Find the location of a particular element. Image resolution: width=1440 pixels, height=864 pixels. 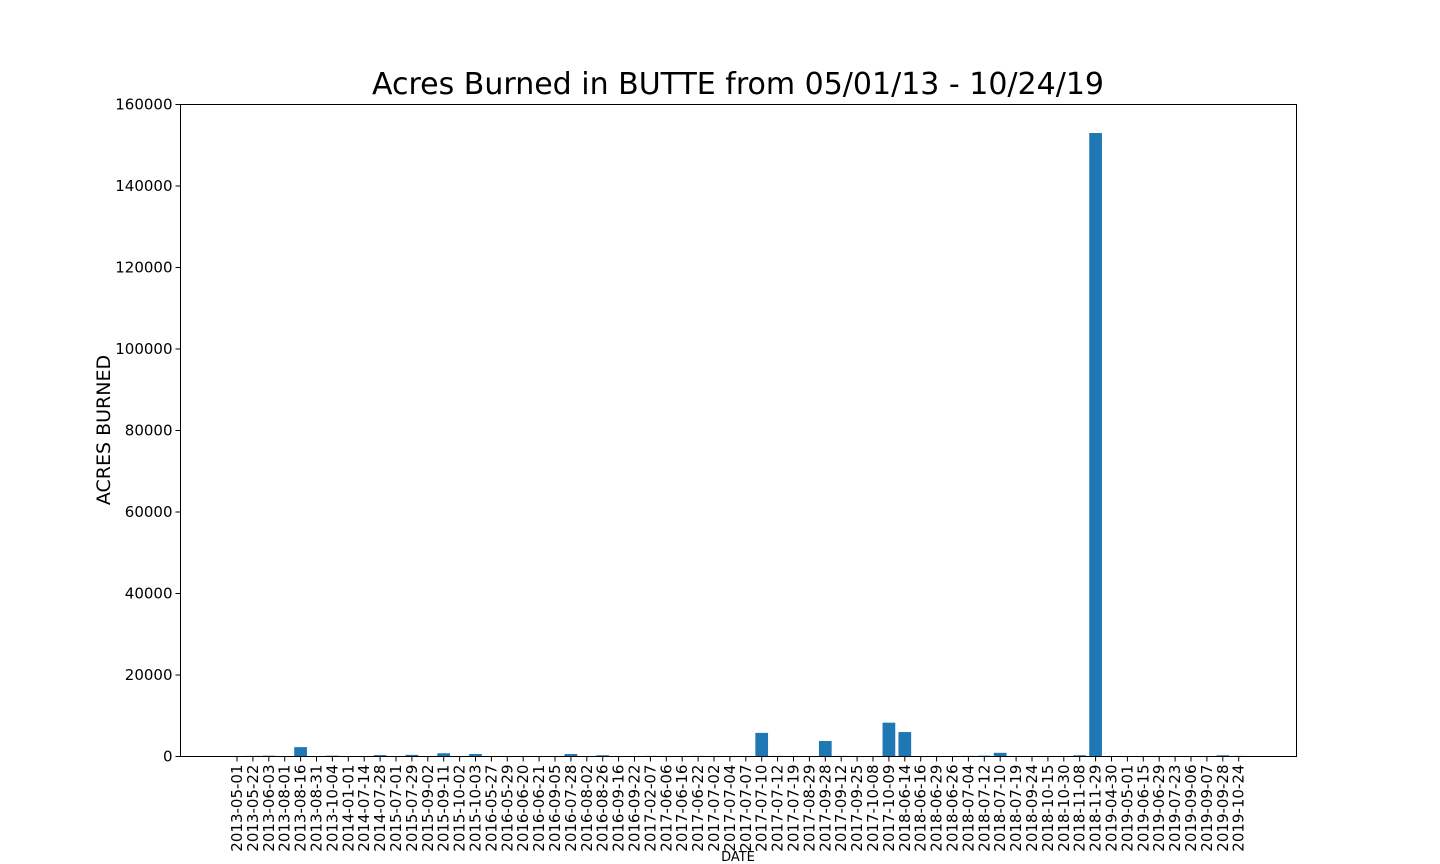

x-tick-label: 2015-09-02 is located at coordinates (428, 808).